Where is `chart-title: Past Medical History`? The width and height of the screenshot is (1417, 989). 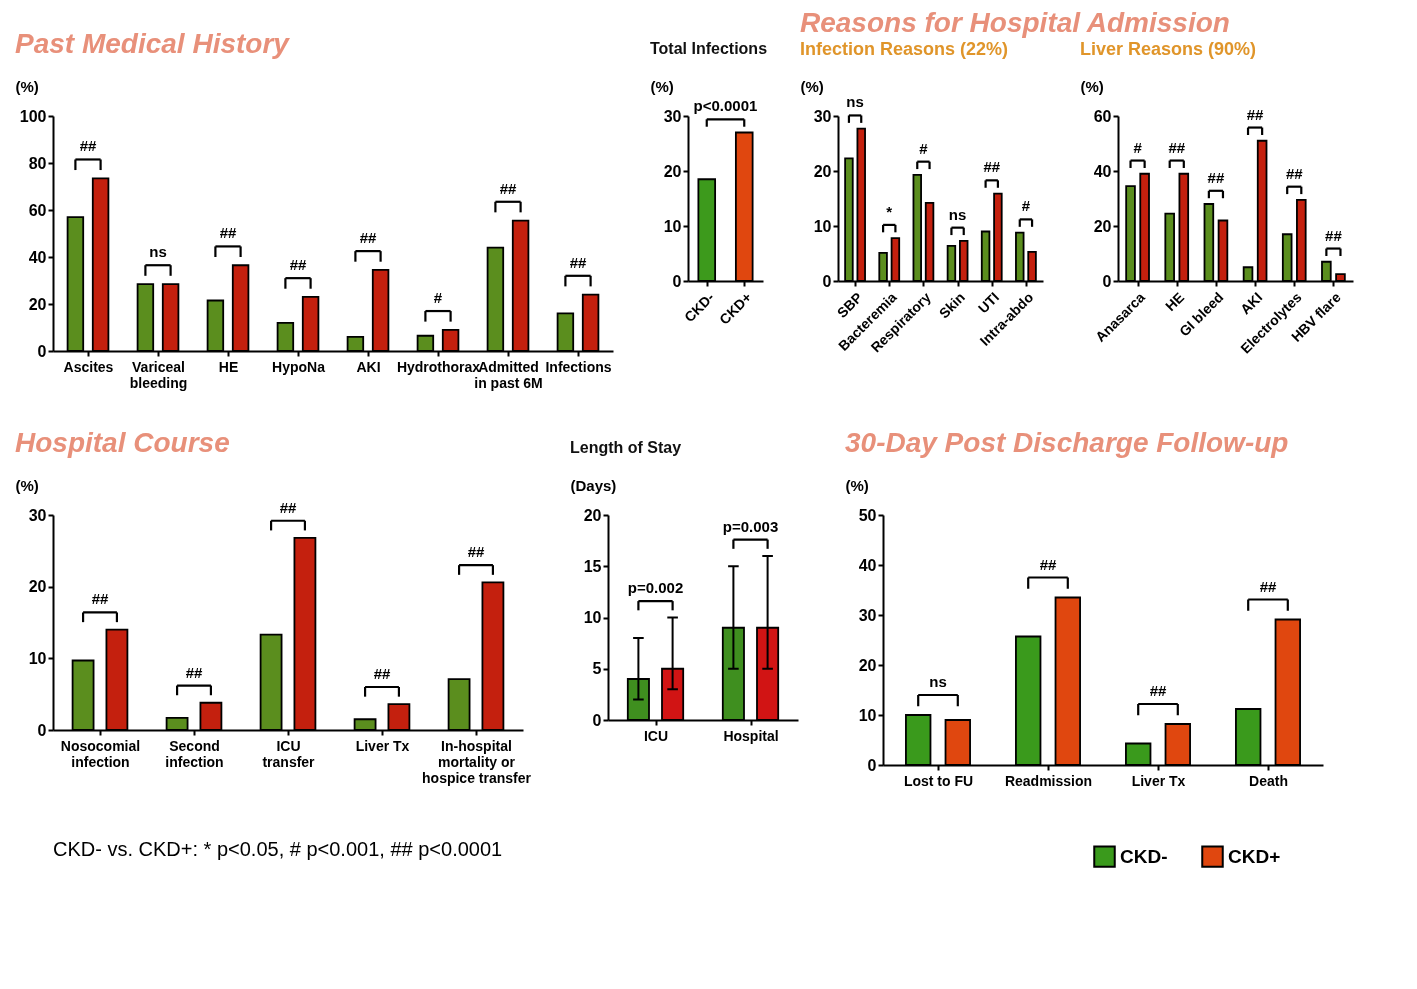 chart-title: Past Medical History is located at coordinates (153, 43).